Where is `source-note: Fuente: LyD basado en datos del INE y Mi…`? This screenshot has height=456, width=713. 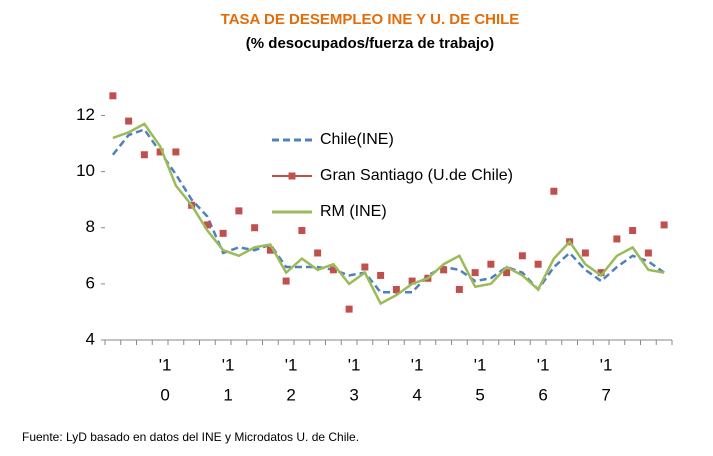 source-note: Fuente: LyD basado en datos del INE y Mi… is located at coordinates (190, 437).